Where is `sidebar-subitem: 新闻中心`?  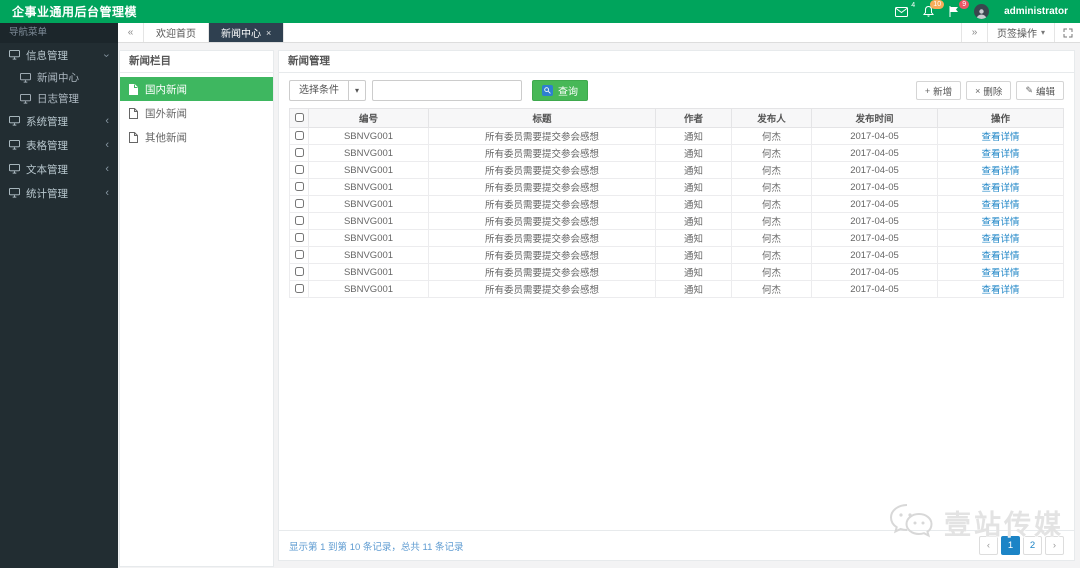 sidebar-subitem: 新闻中心 is located at coordinates (59, 77).